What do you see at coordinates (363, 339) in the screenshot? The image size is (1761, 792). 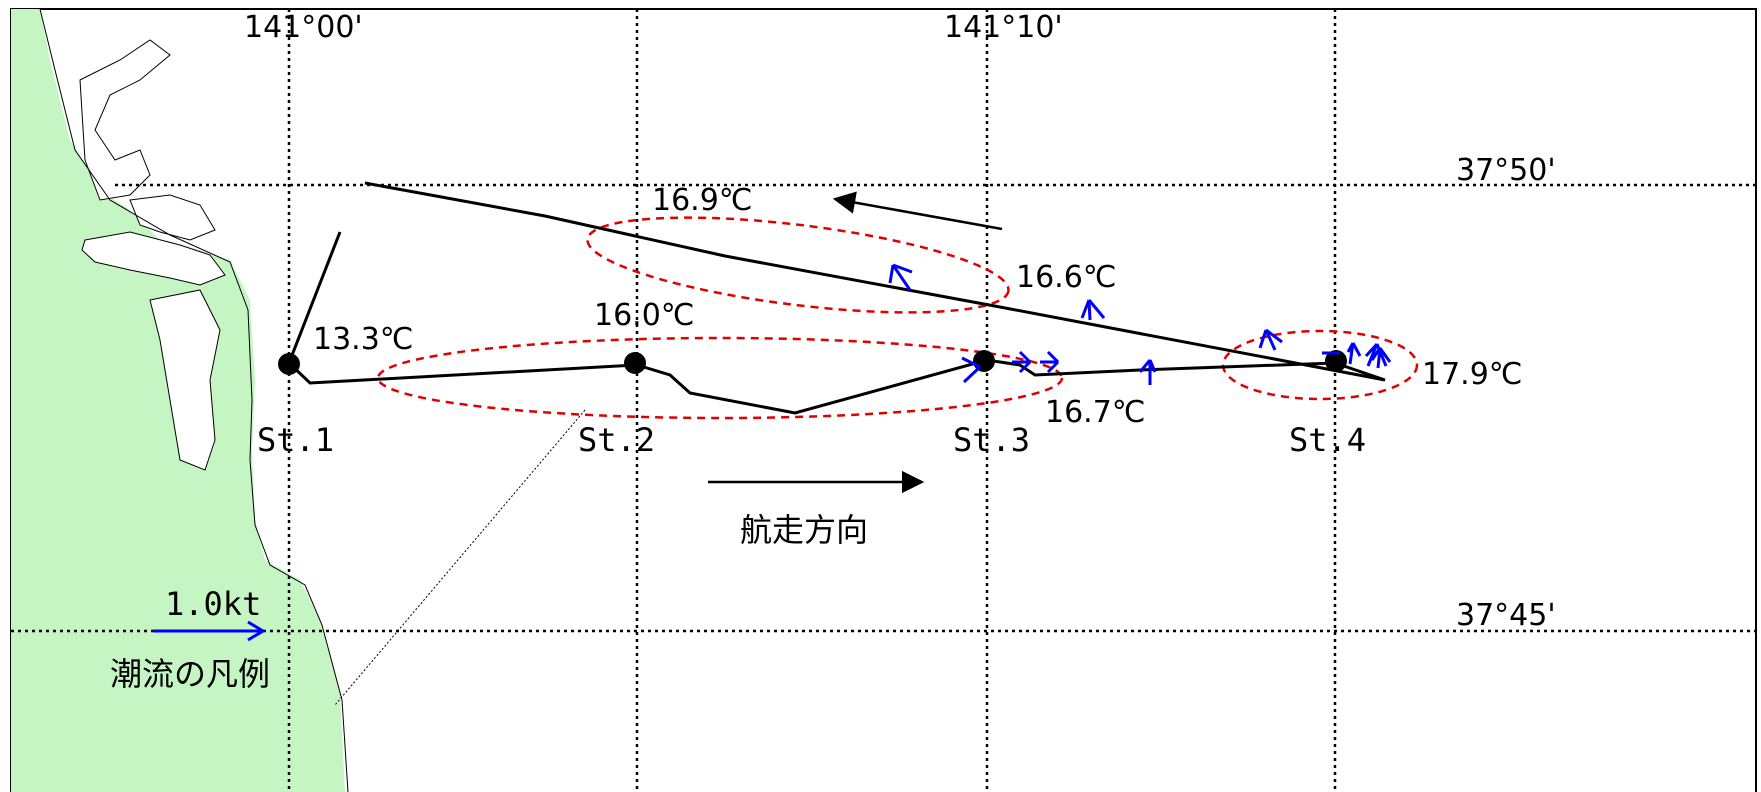 I see `temperature-label: 13.3℃` at bounding box center [363, 339].